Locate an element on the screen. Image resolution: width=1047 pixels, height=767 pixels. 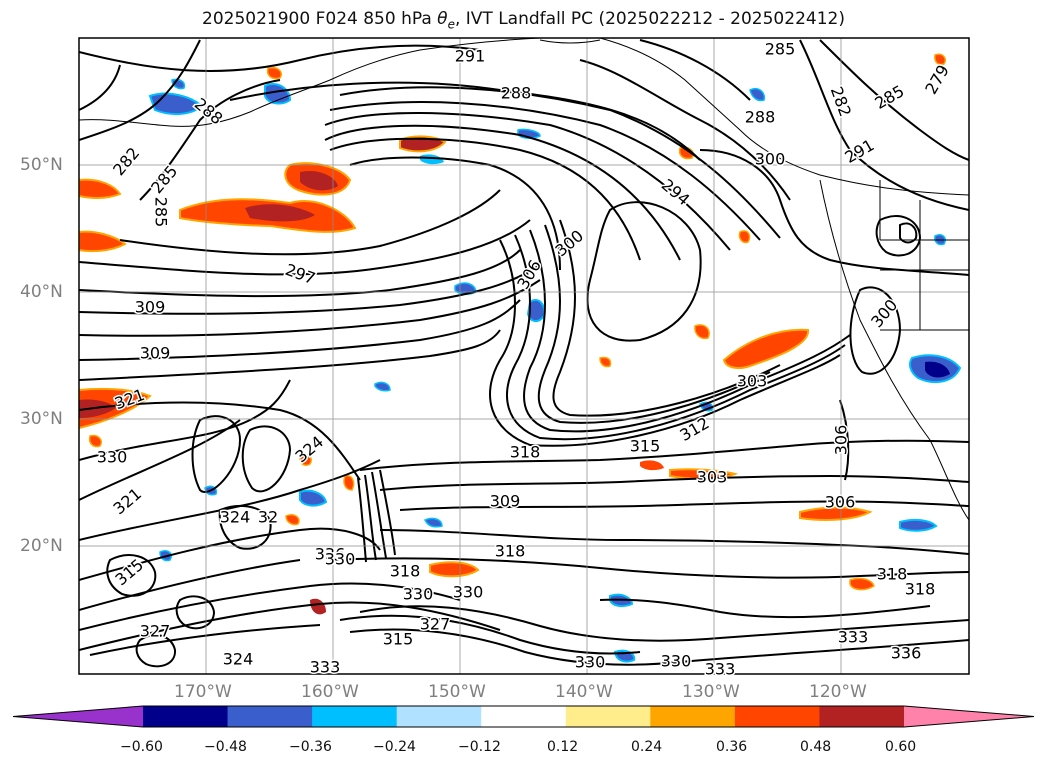
lat-label-30n: 30°N is located at coordinates (41, 419).